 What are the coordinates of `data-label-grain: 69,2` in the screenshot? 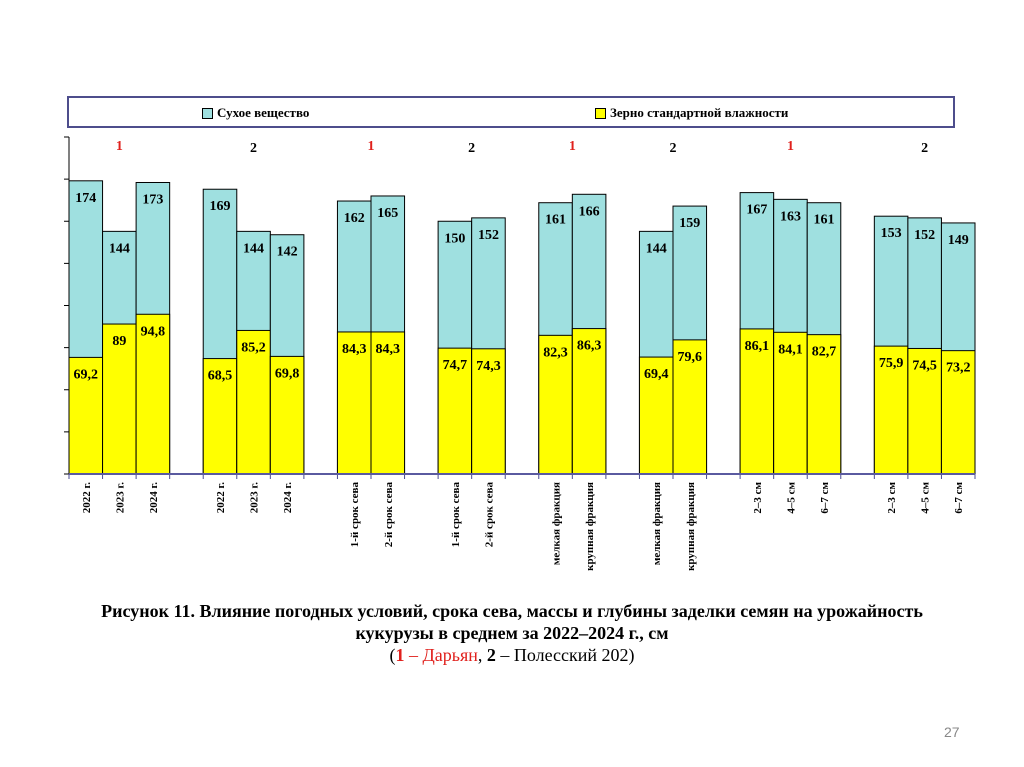 It's located at (86, 374).